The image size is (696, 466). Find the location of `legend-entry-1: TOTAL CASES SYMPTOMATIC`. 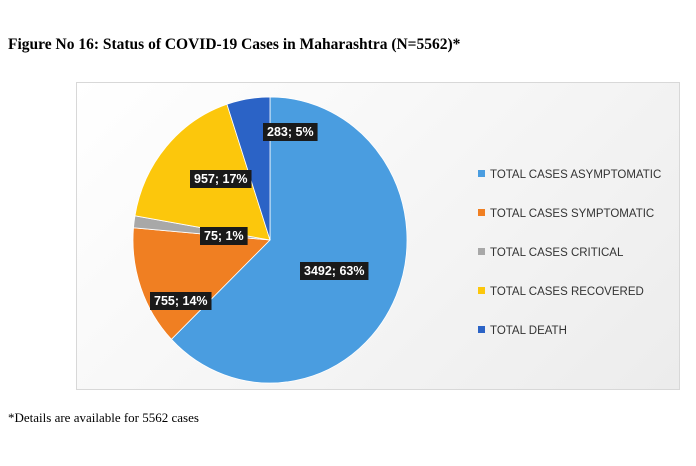

legend-entry-1: TOTAL CASES SYMPTOMATIC is located at coordinates (572, 214).